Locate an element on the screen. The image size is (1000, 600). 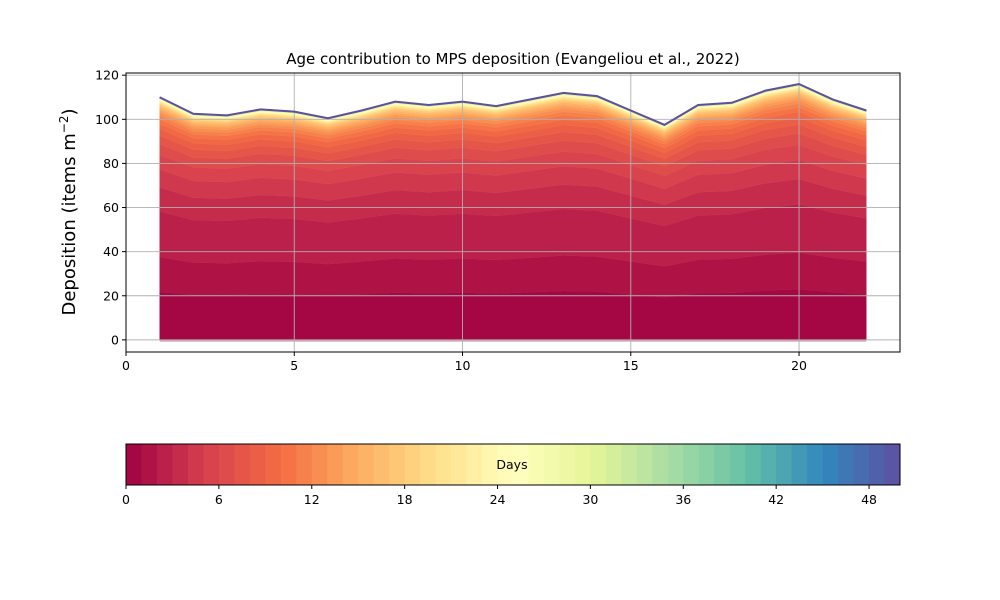
colorbar-frame is located at coordinates (513, 464).